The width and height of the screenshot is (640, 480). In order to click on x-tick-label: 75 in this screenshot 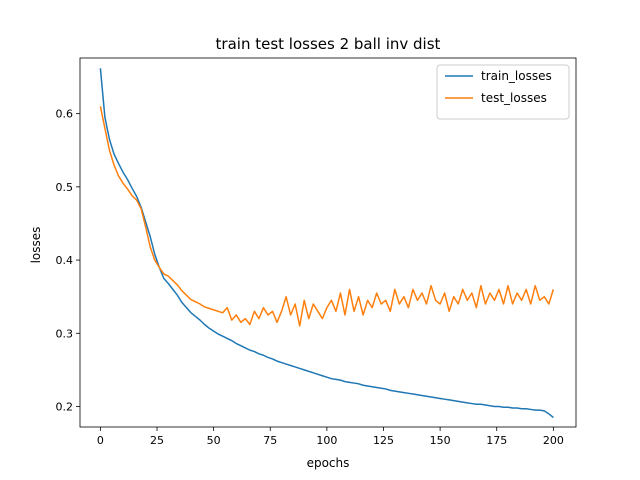, I will do `click(270, 440)`.